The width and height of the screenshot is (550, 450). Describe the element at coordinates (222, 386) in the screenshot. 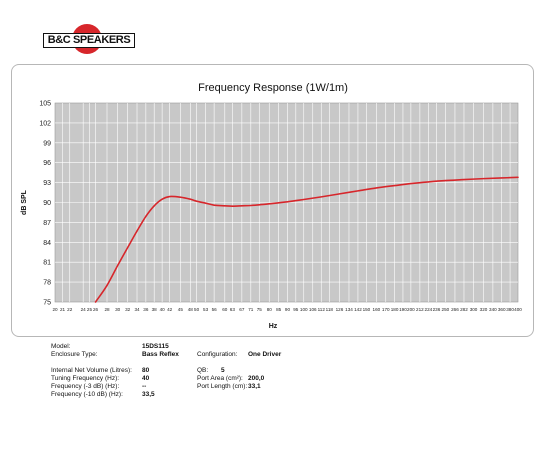

I see `port-length-label: Port Length (cm):` at that location.